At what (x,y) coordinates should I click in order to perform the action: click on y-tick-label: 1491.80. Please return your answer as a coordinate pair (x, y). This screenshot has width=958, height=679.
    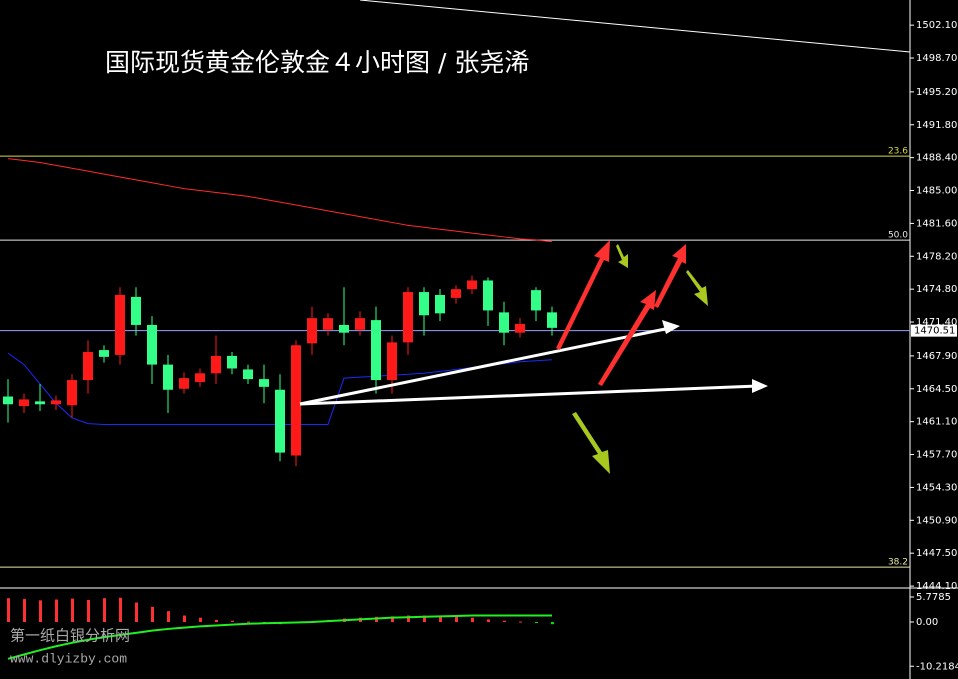
    Looking at the image, I should click on (936, 125).